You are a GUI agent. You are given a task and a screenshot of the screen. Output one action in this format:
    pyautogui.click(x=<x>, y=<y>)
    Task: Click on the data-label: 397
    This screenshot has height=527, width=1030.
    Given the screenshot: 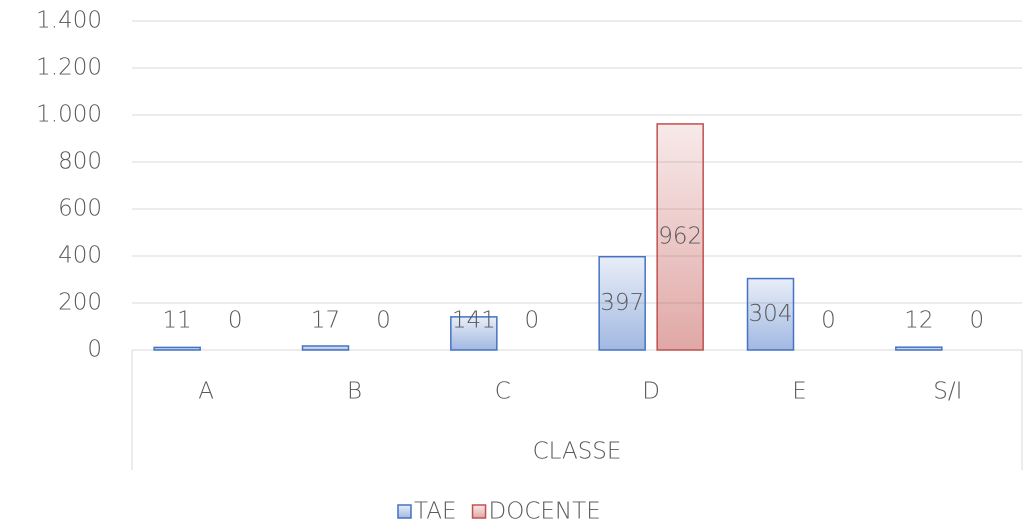 What is the action you would take?
    pyautogui.click(x=622, y=303)
    